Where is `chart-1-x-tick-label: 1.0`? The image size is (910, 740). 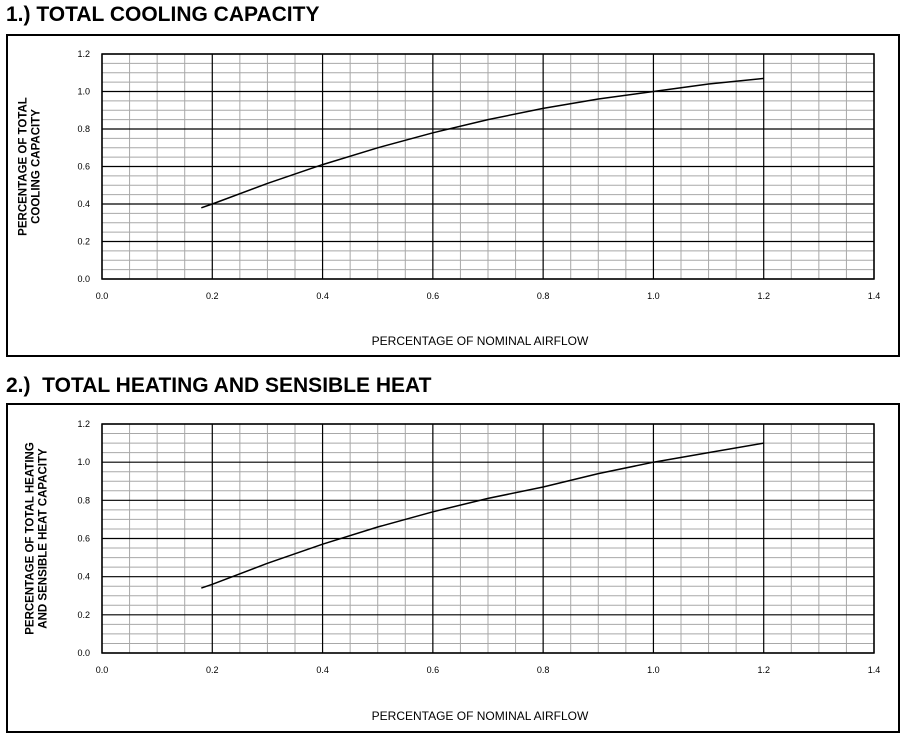
chart-1-x-tick-label: 1.0 is located at coordinates (653, 296).